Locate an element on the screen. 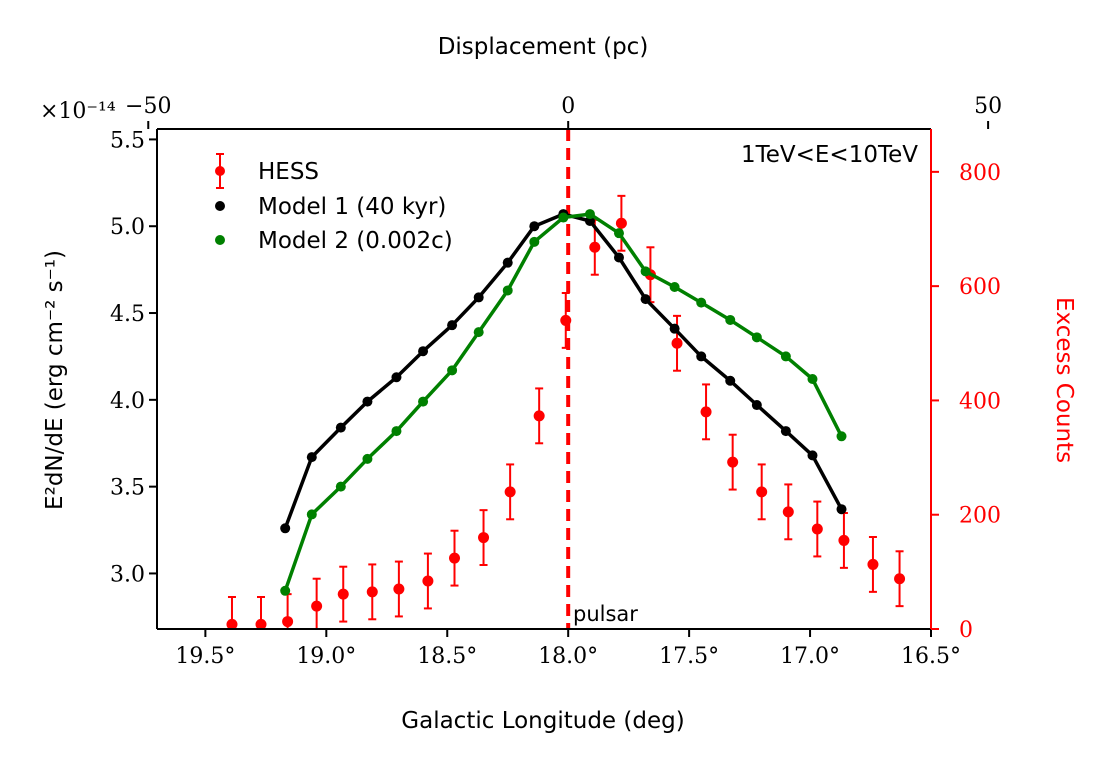 This screenshot has height=767, width=1105. x-tick-label: 18.5° is located at coordinates (447, 656).